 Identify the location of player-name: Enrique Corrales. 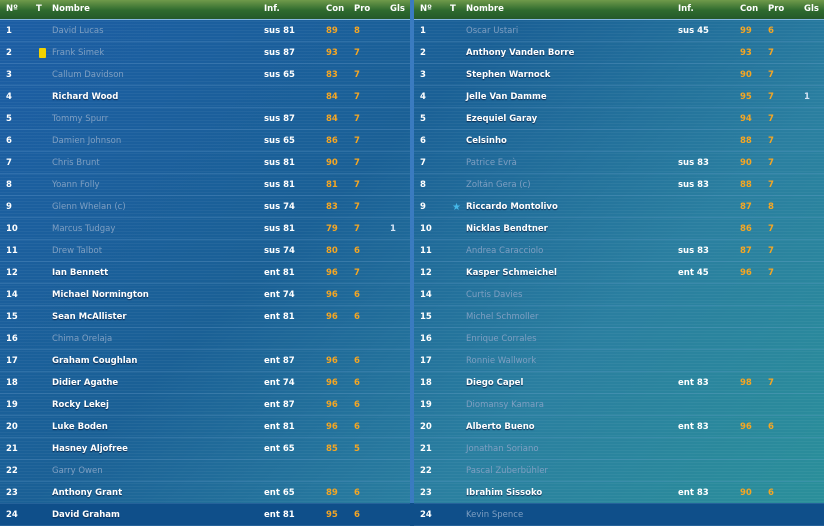
(501, 339).